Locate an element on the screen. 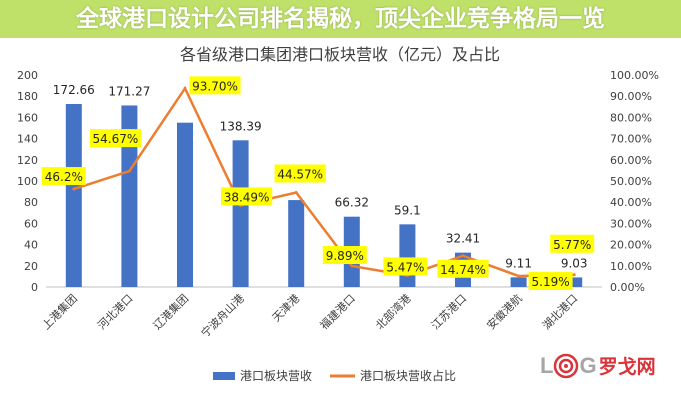 The image size is (681, 400). pct-value-label: 38.49% is located at coordinates (247, 197).